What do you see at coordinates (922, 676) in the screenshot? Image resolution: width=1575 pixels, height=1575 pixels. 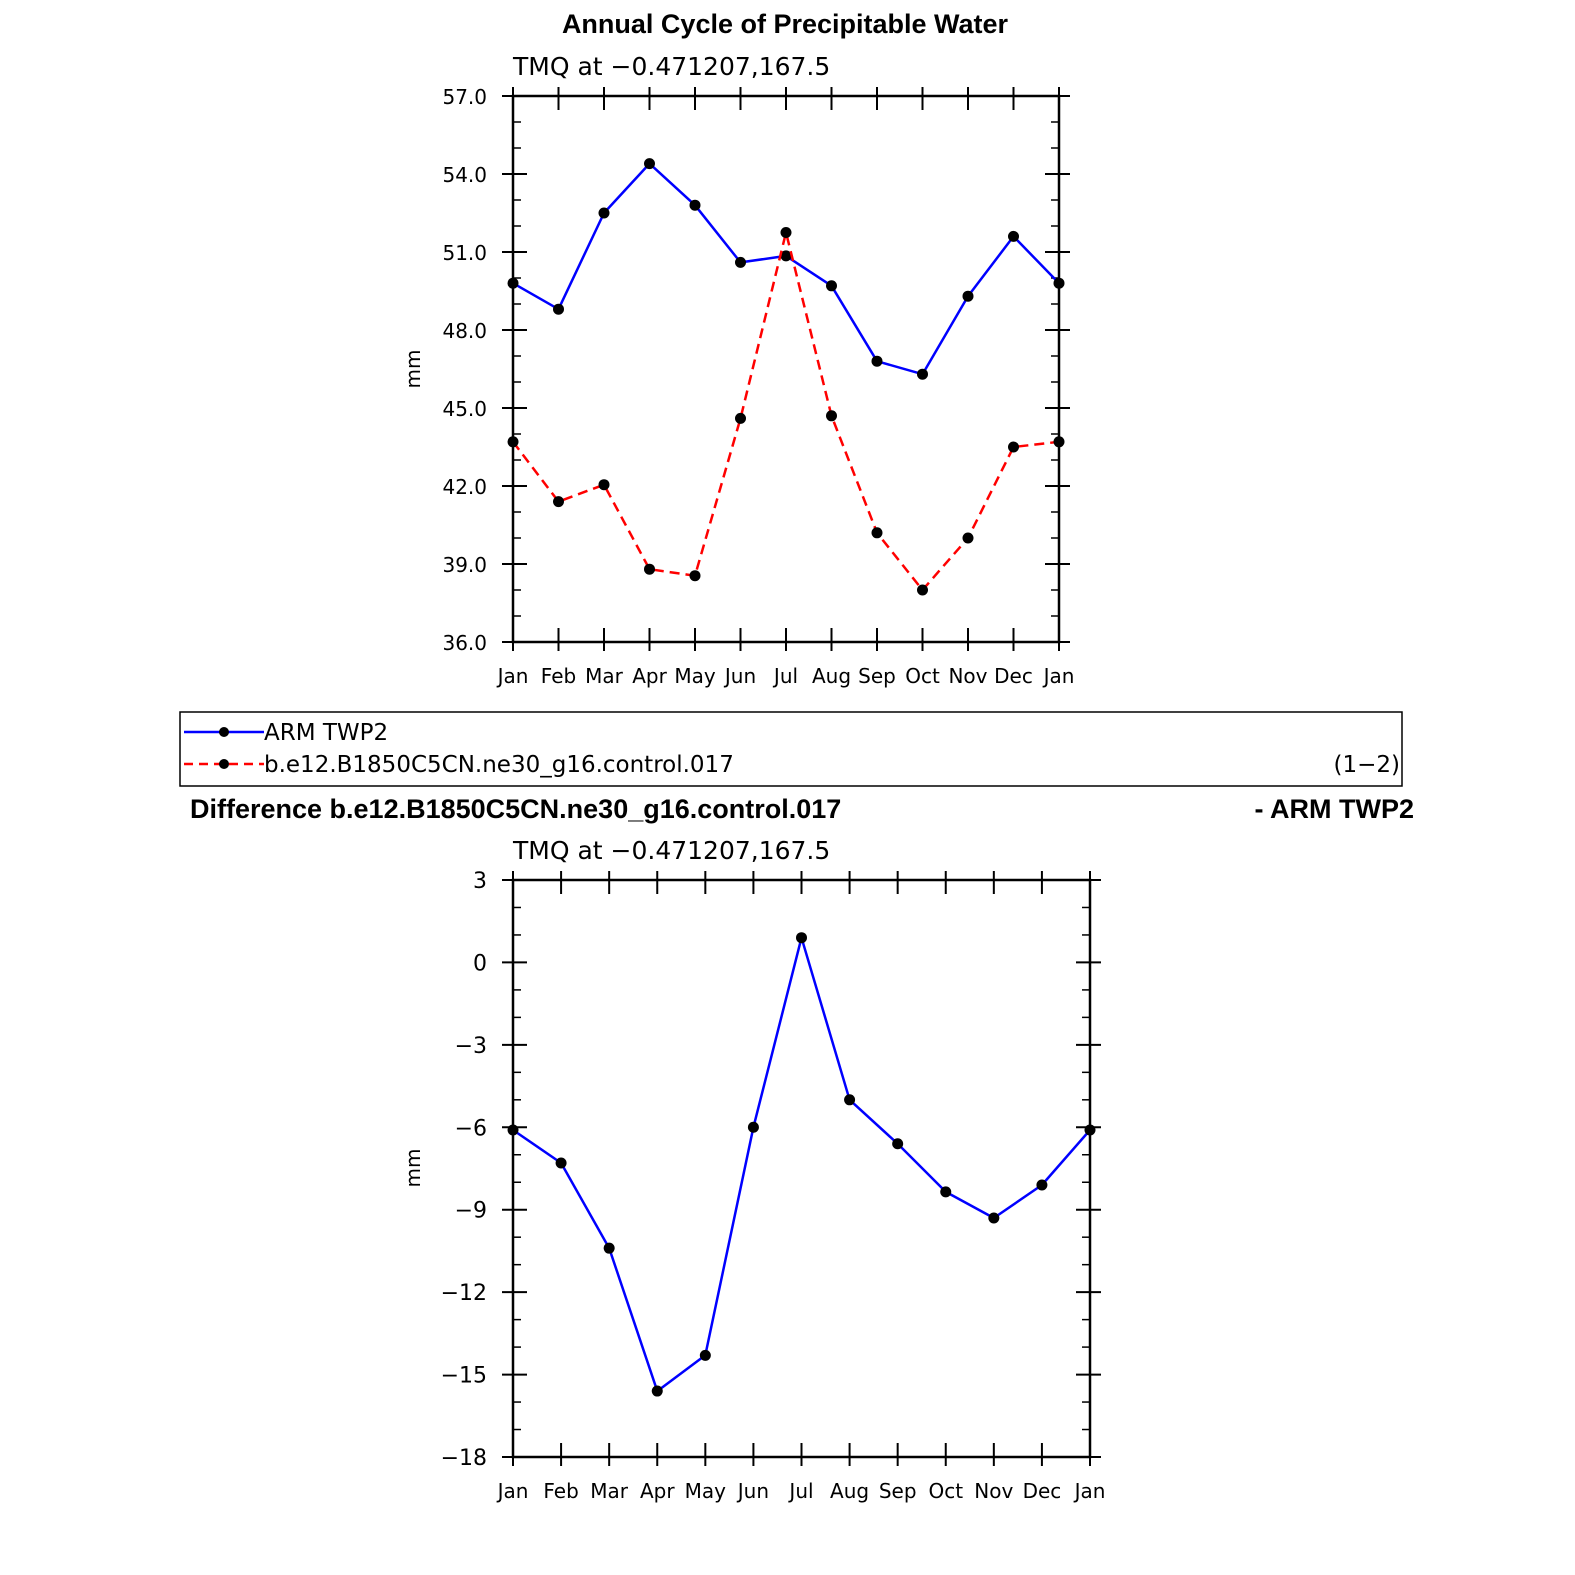 I see `top-chart-x-tick-label: Oct` at bounding box center [922, 676].